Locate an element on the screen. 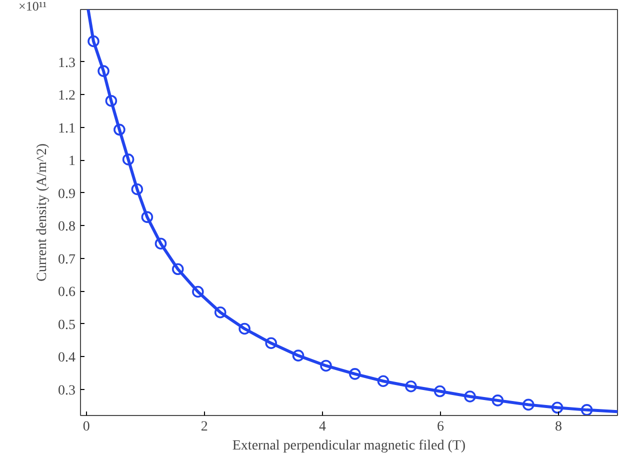 The height and width of the screenshot is (470, 621). x-tick-label: 0 is located at coordinates (86, 427).